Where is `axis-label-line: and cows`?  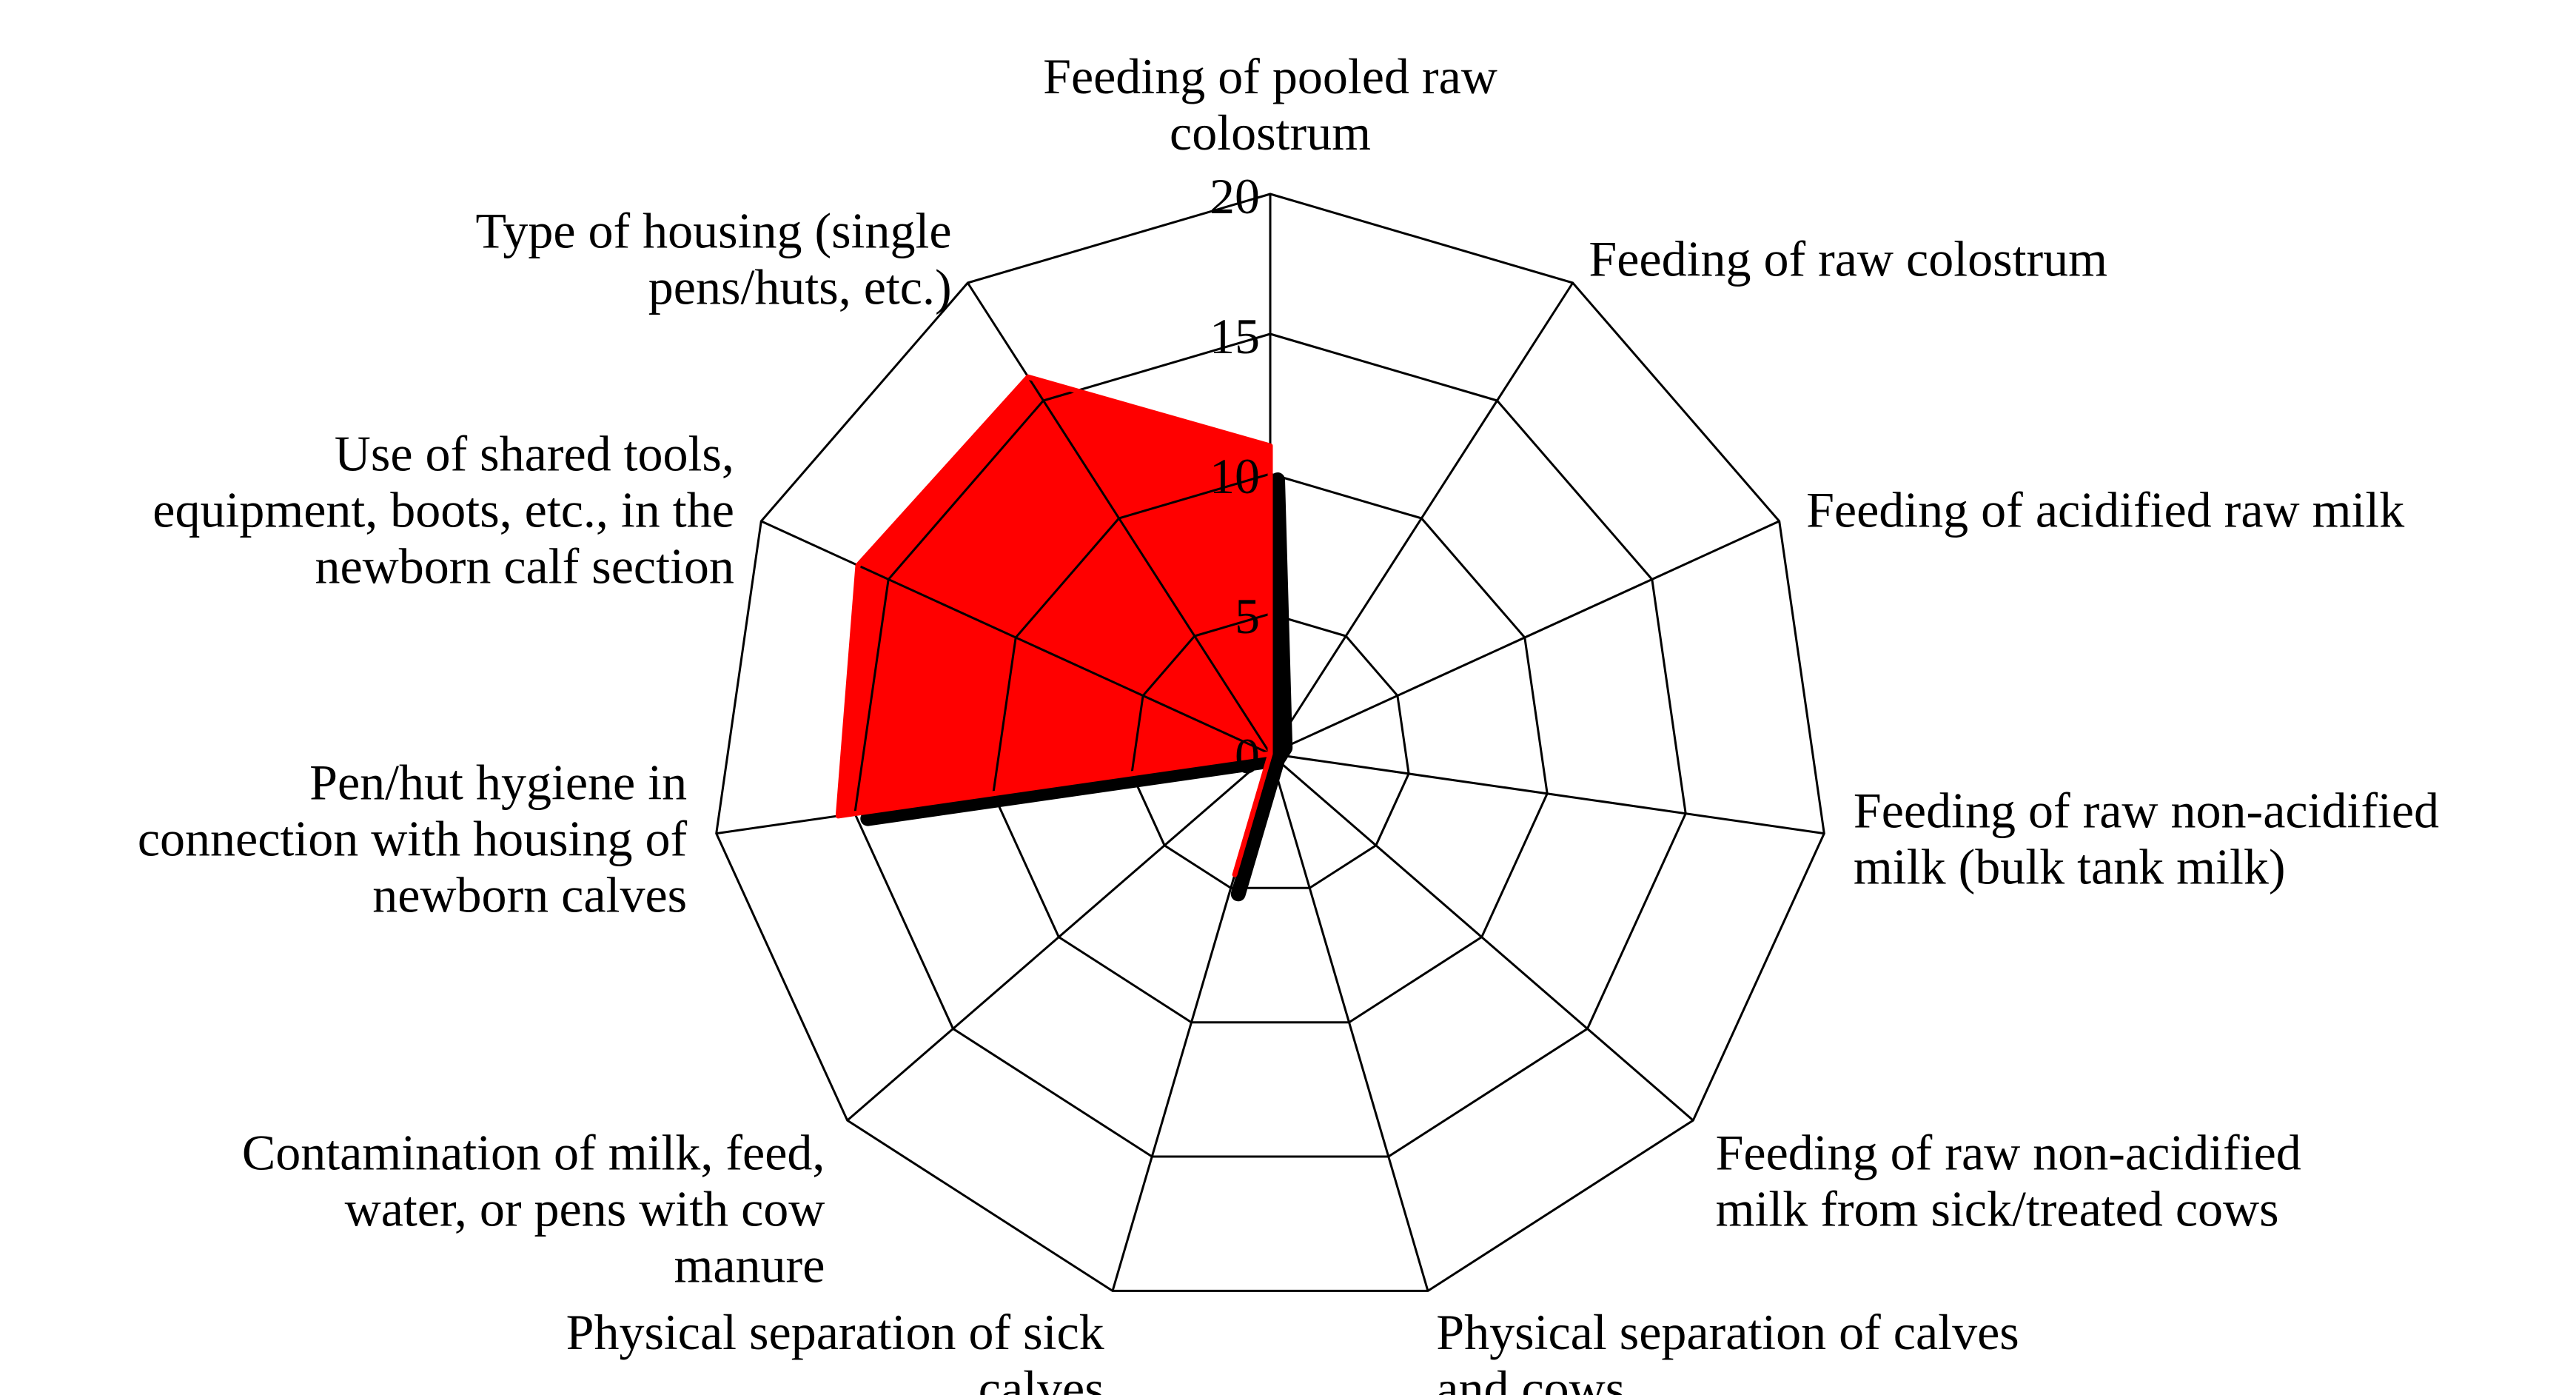
axis-label-line: and cows is located at coordinates (1530, 1377).